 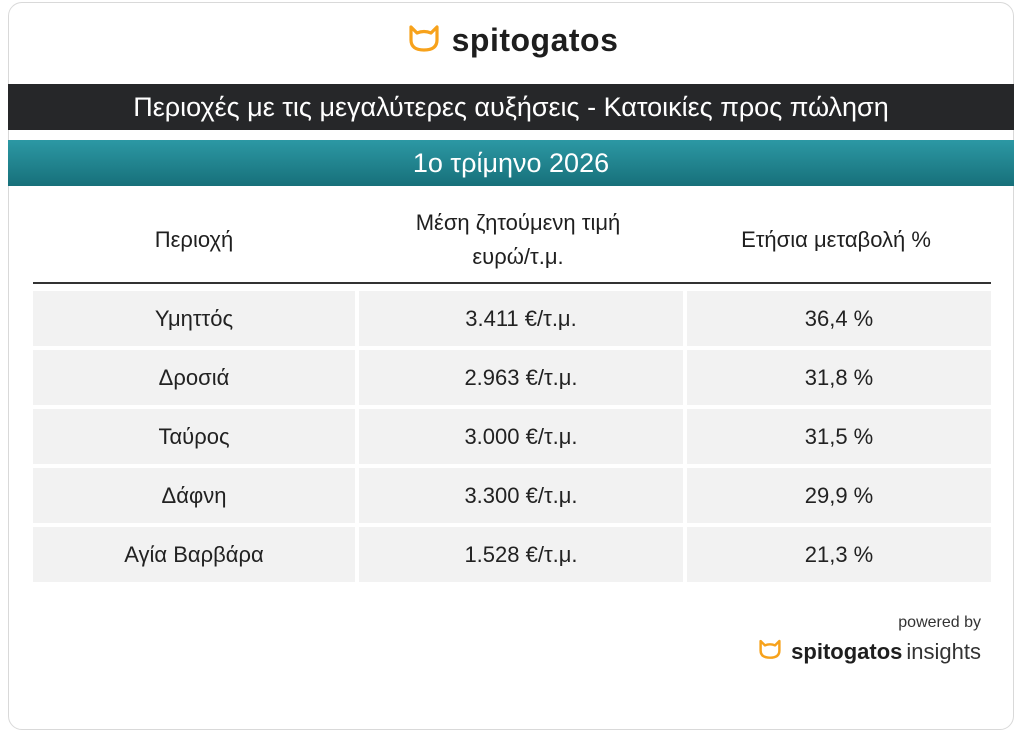 I want to click on footer-brand: spitogatos insights, so click(x=869, y=651).